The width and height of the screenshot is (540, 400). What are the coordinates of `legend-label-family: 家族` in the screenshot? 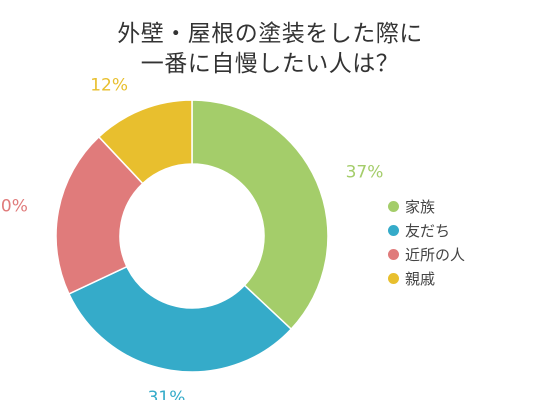 It's located at (420, 206).